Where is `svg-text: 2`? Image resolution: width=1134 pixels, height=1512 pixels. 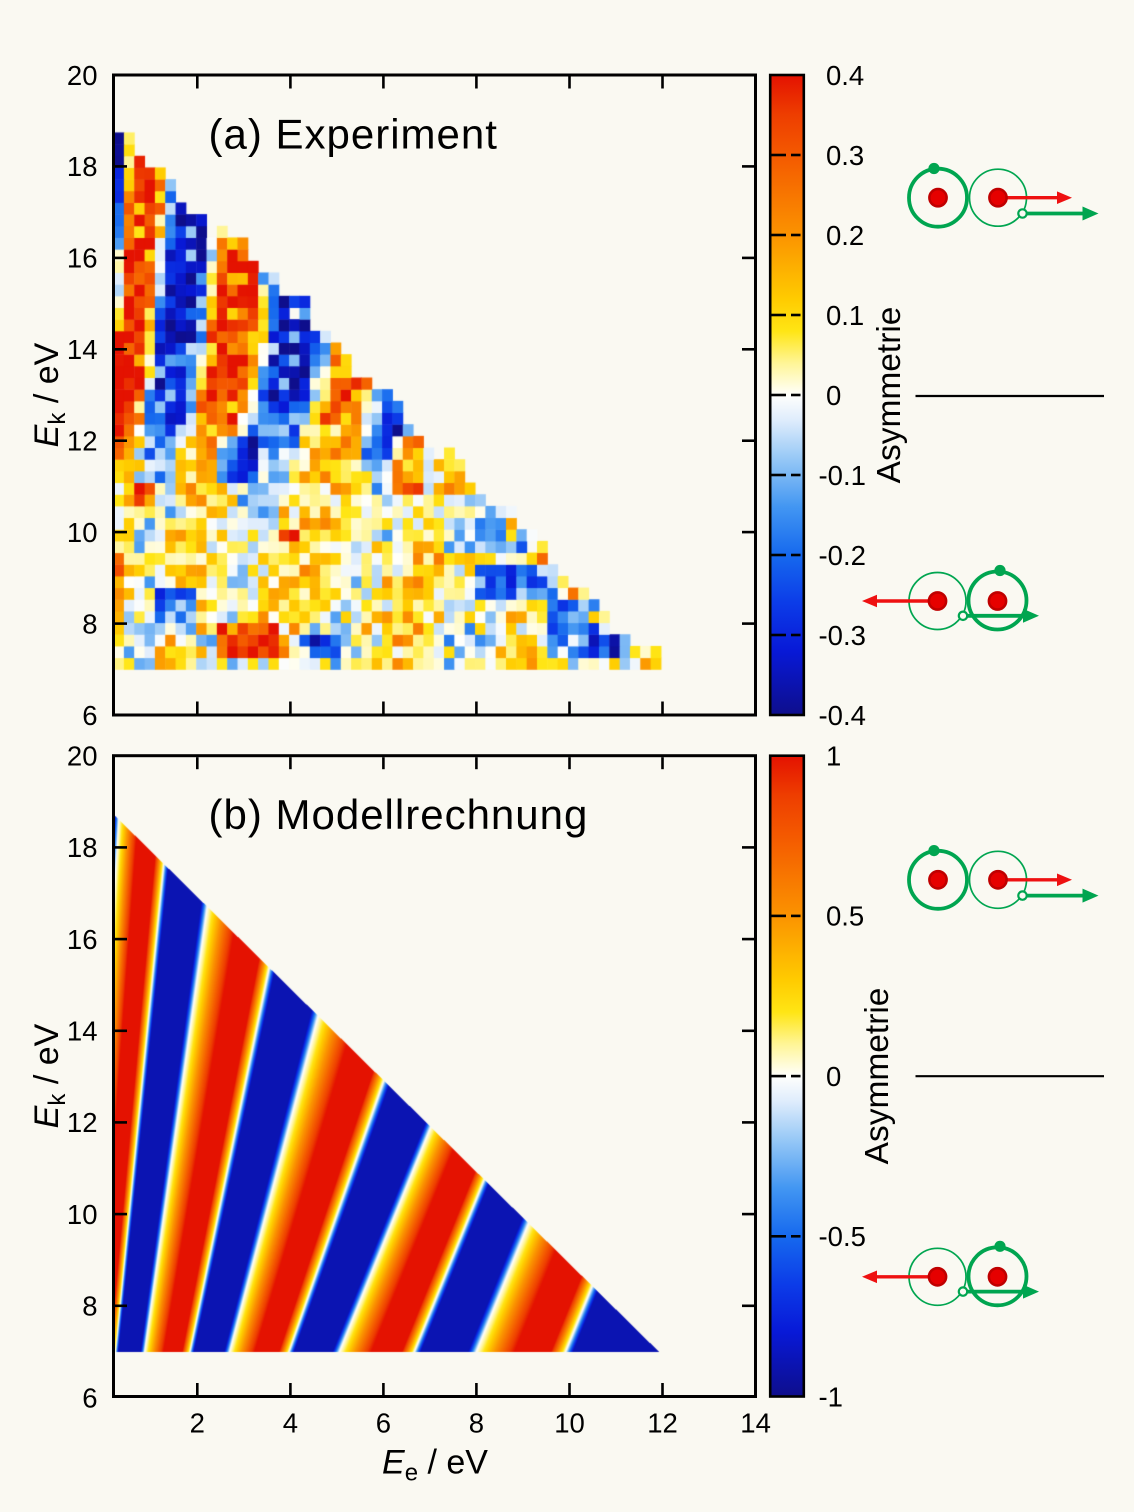 svg-text: 2 is located at coordinates (197, 1423).